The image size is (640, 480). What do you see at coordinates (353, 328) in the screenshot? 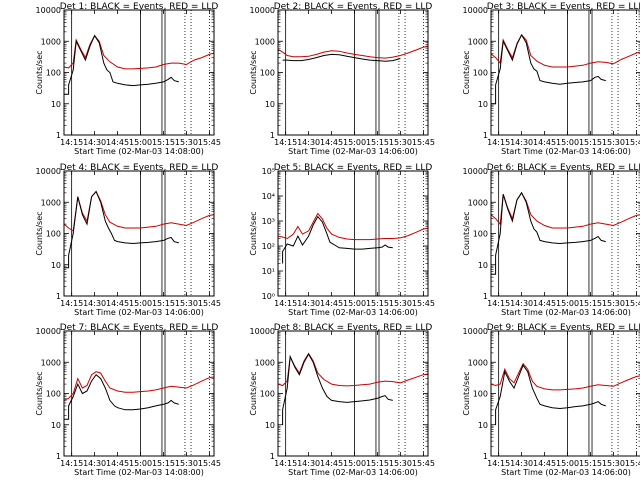
I see `chart-title: Det 8: BLACK = Events, RED = LLD` at bounding box center [353, 328].